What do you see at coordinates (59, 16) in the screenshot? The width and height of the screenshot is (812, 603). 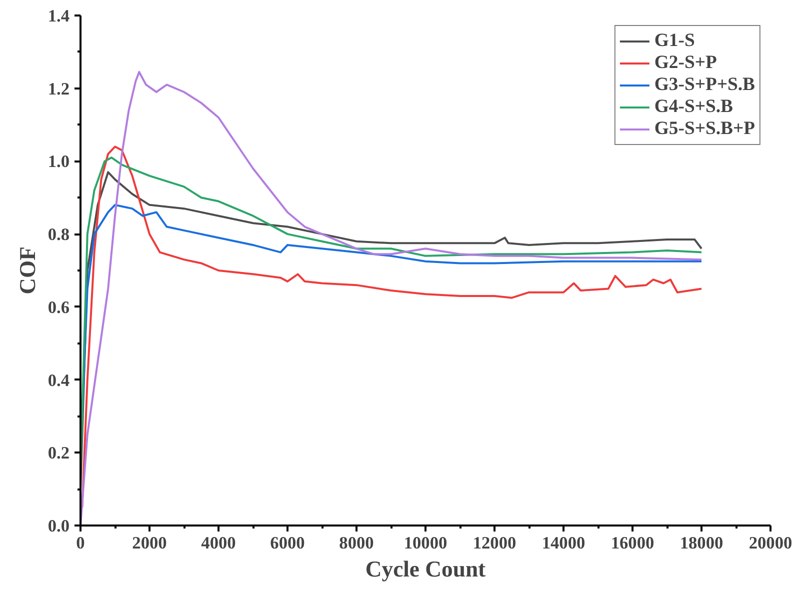 I see `y-tick-label: 1.4` at bounding box center [59, 16].